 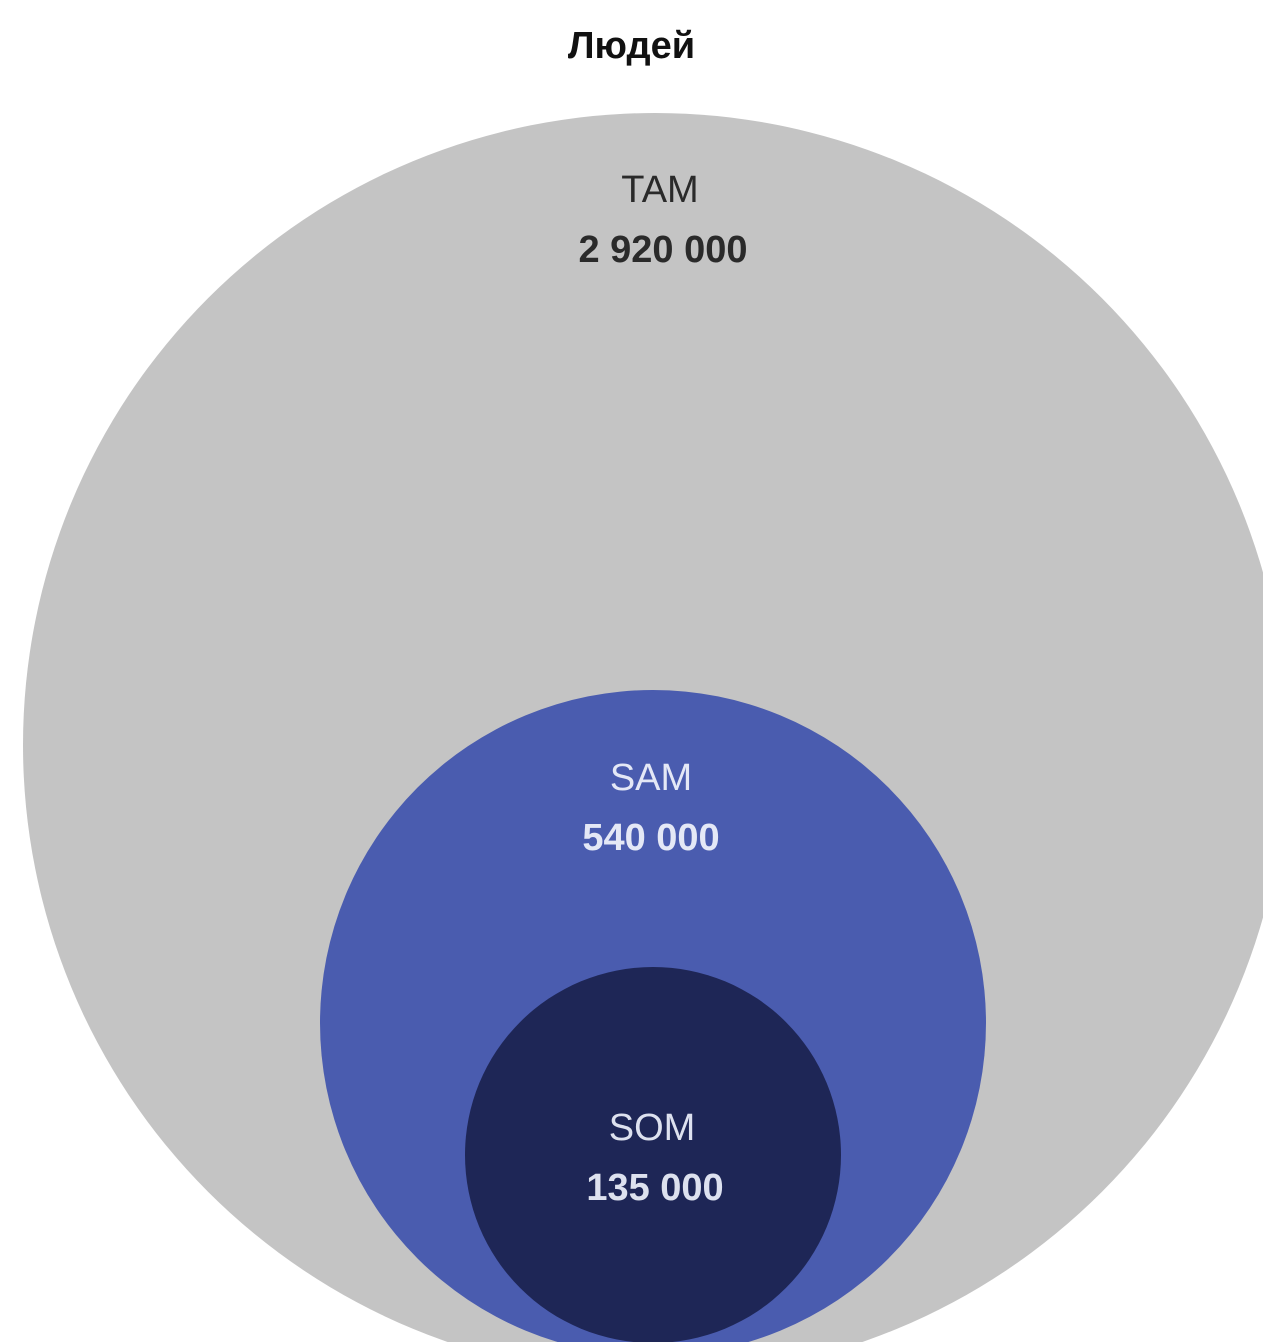 I want to click on som-value: 135 000, so click(x=654, y=1188).